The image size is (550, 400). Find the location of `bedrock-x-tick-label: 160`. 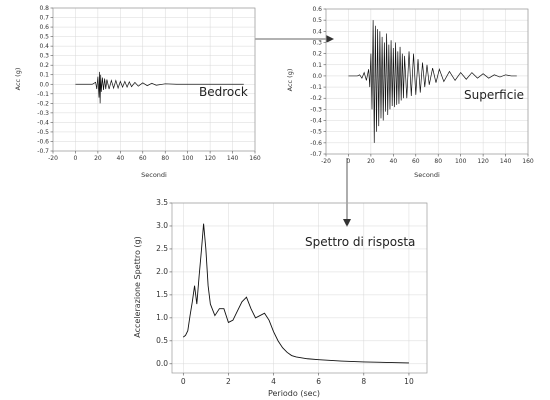

bedrock-x-tick-label: 160 is located at coordinates (255, 158).